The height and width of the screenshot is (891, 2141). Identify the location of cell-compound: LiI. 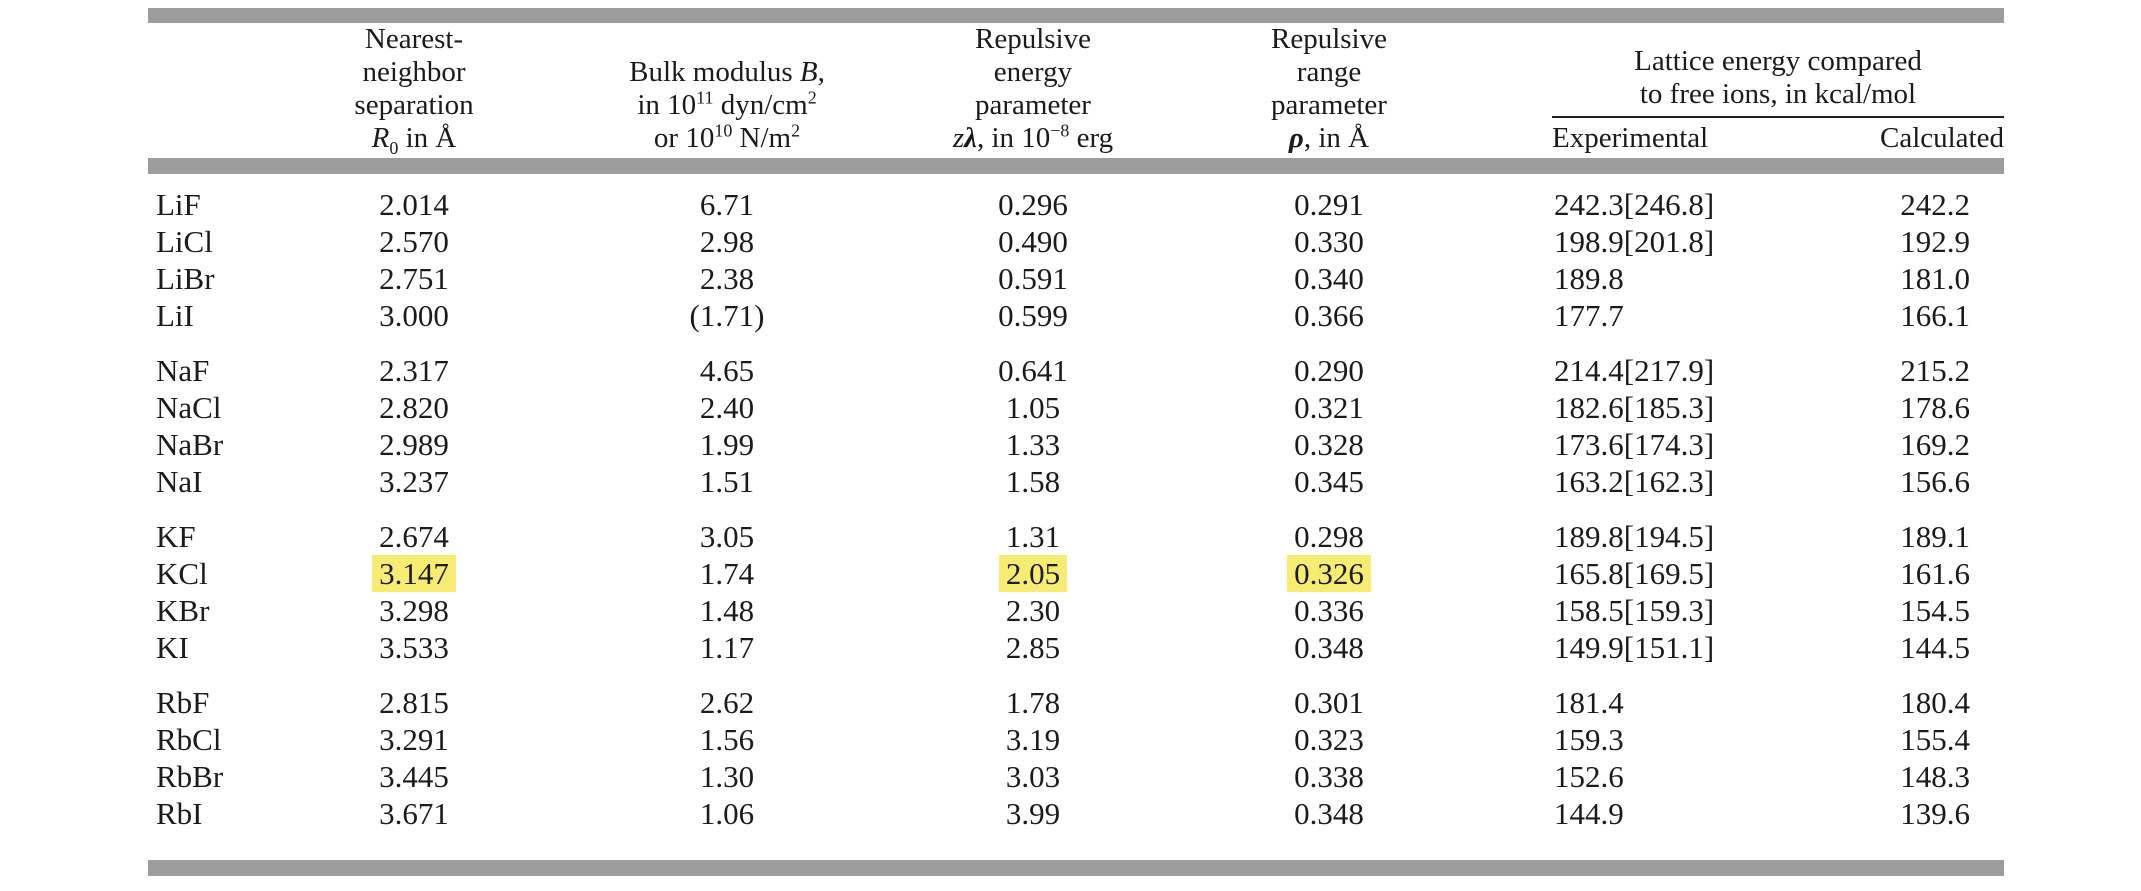
(228, 315).